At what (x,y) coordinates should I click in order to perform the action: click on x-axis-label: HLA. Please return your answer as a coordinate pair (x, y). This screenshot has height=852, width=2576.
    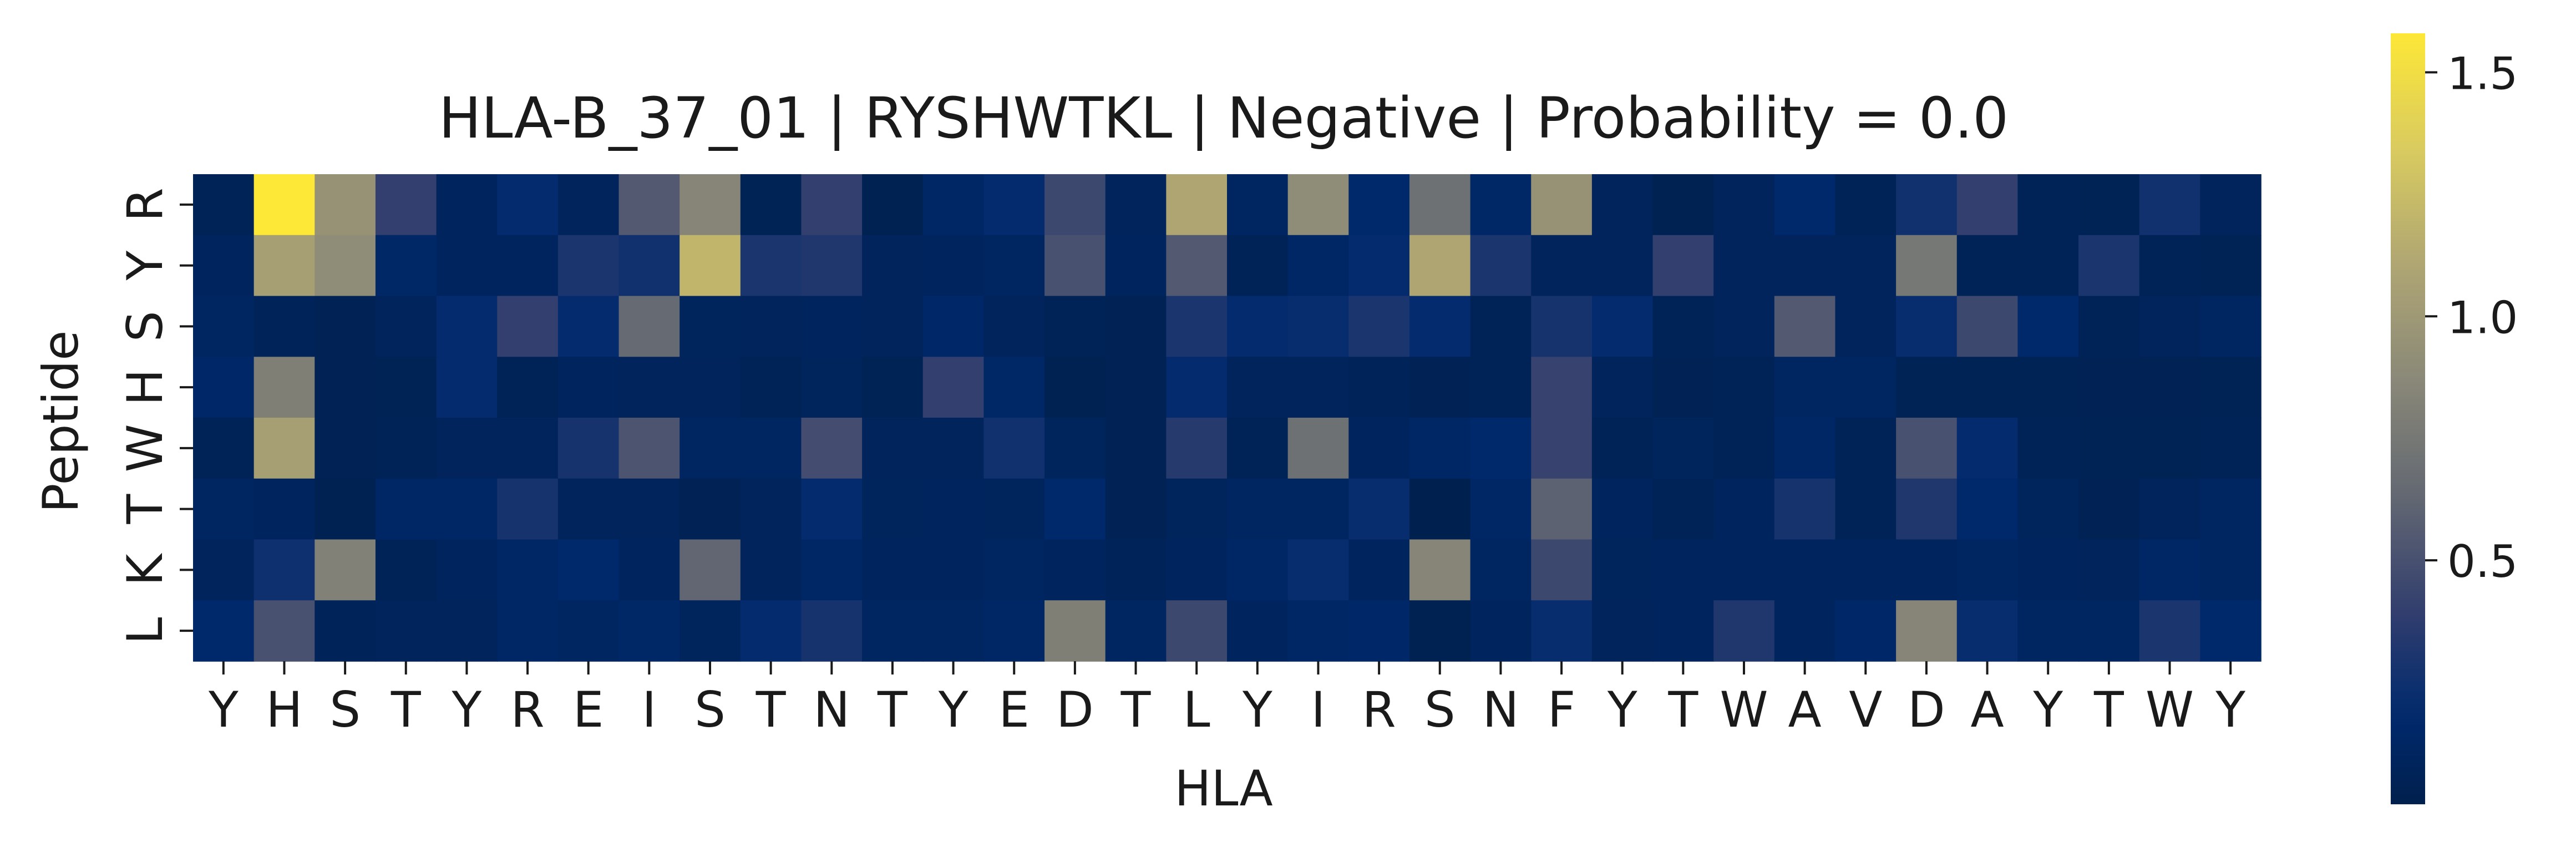
    Looking at the image, I should click on (1223, 788).